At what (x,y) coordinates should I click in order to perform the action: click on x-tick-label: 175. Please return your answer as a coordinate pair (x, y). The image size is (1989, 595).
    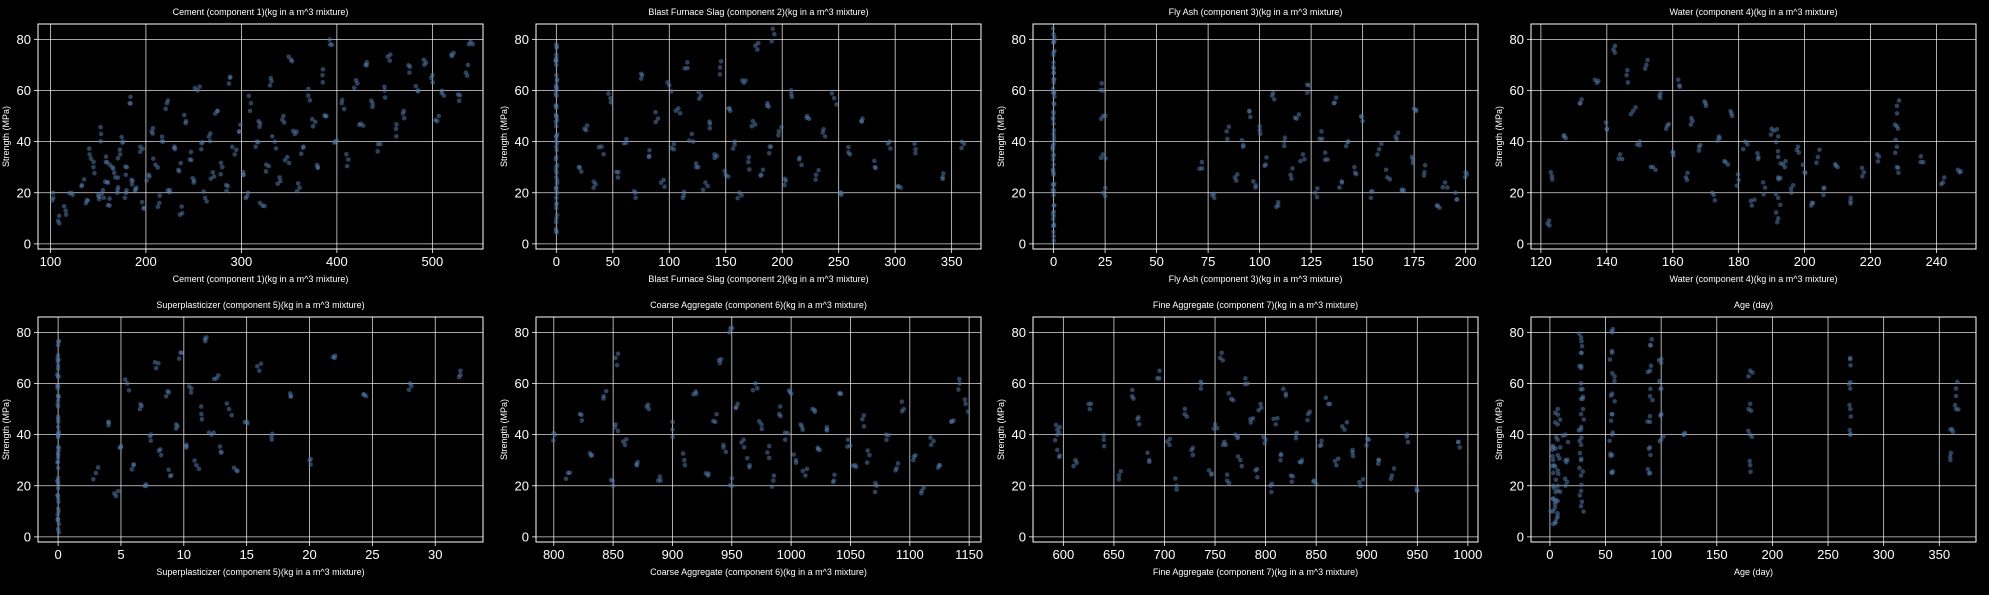
    Looking at the image, I should click on (1414, 261).